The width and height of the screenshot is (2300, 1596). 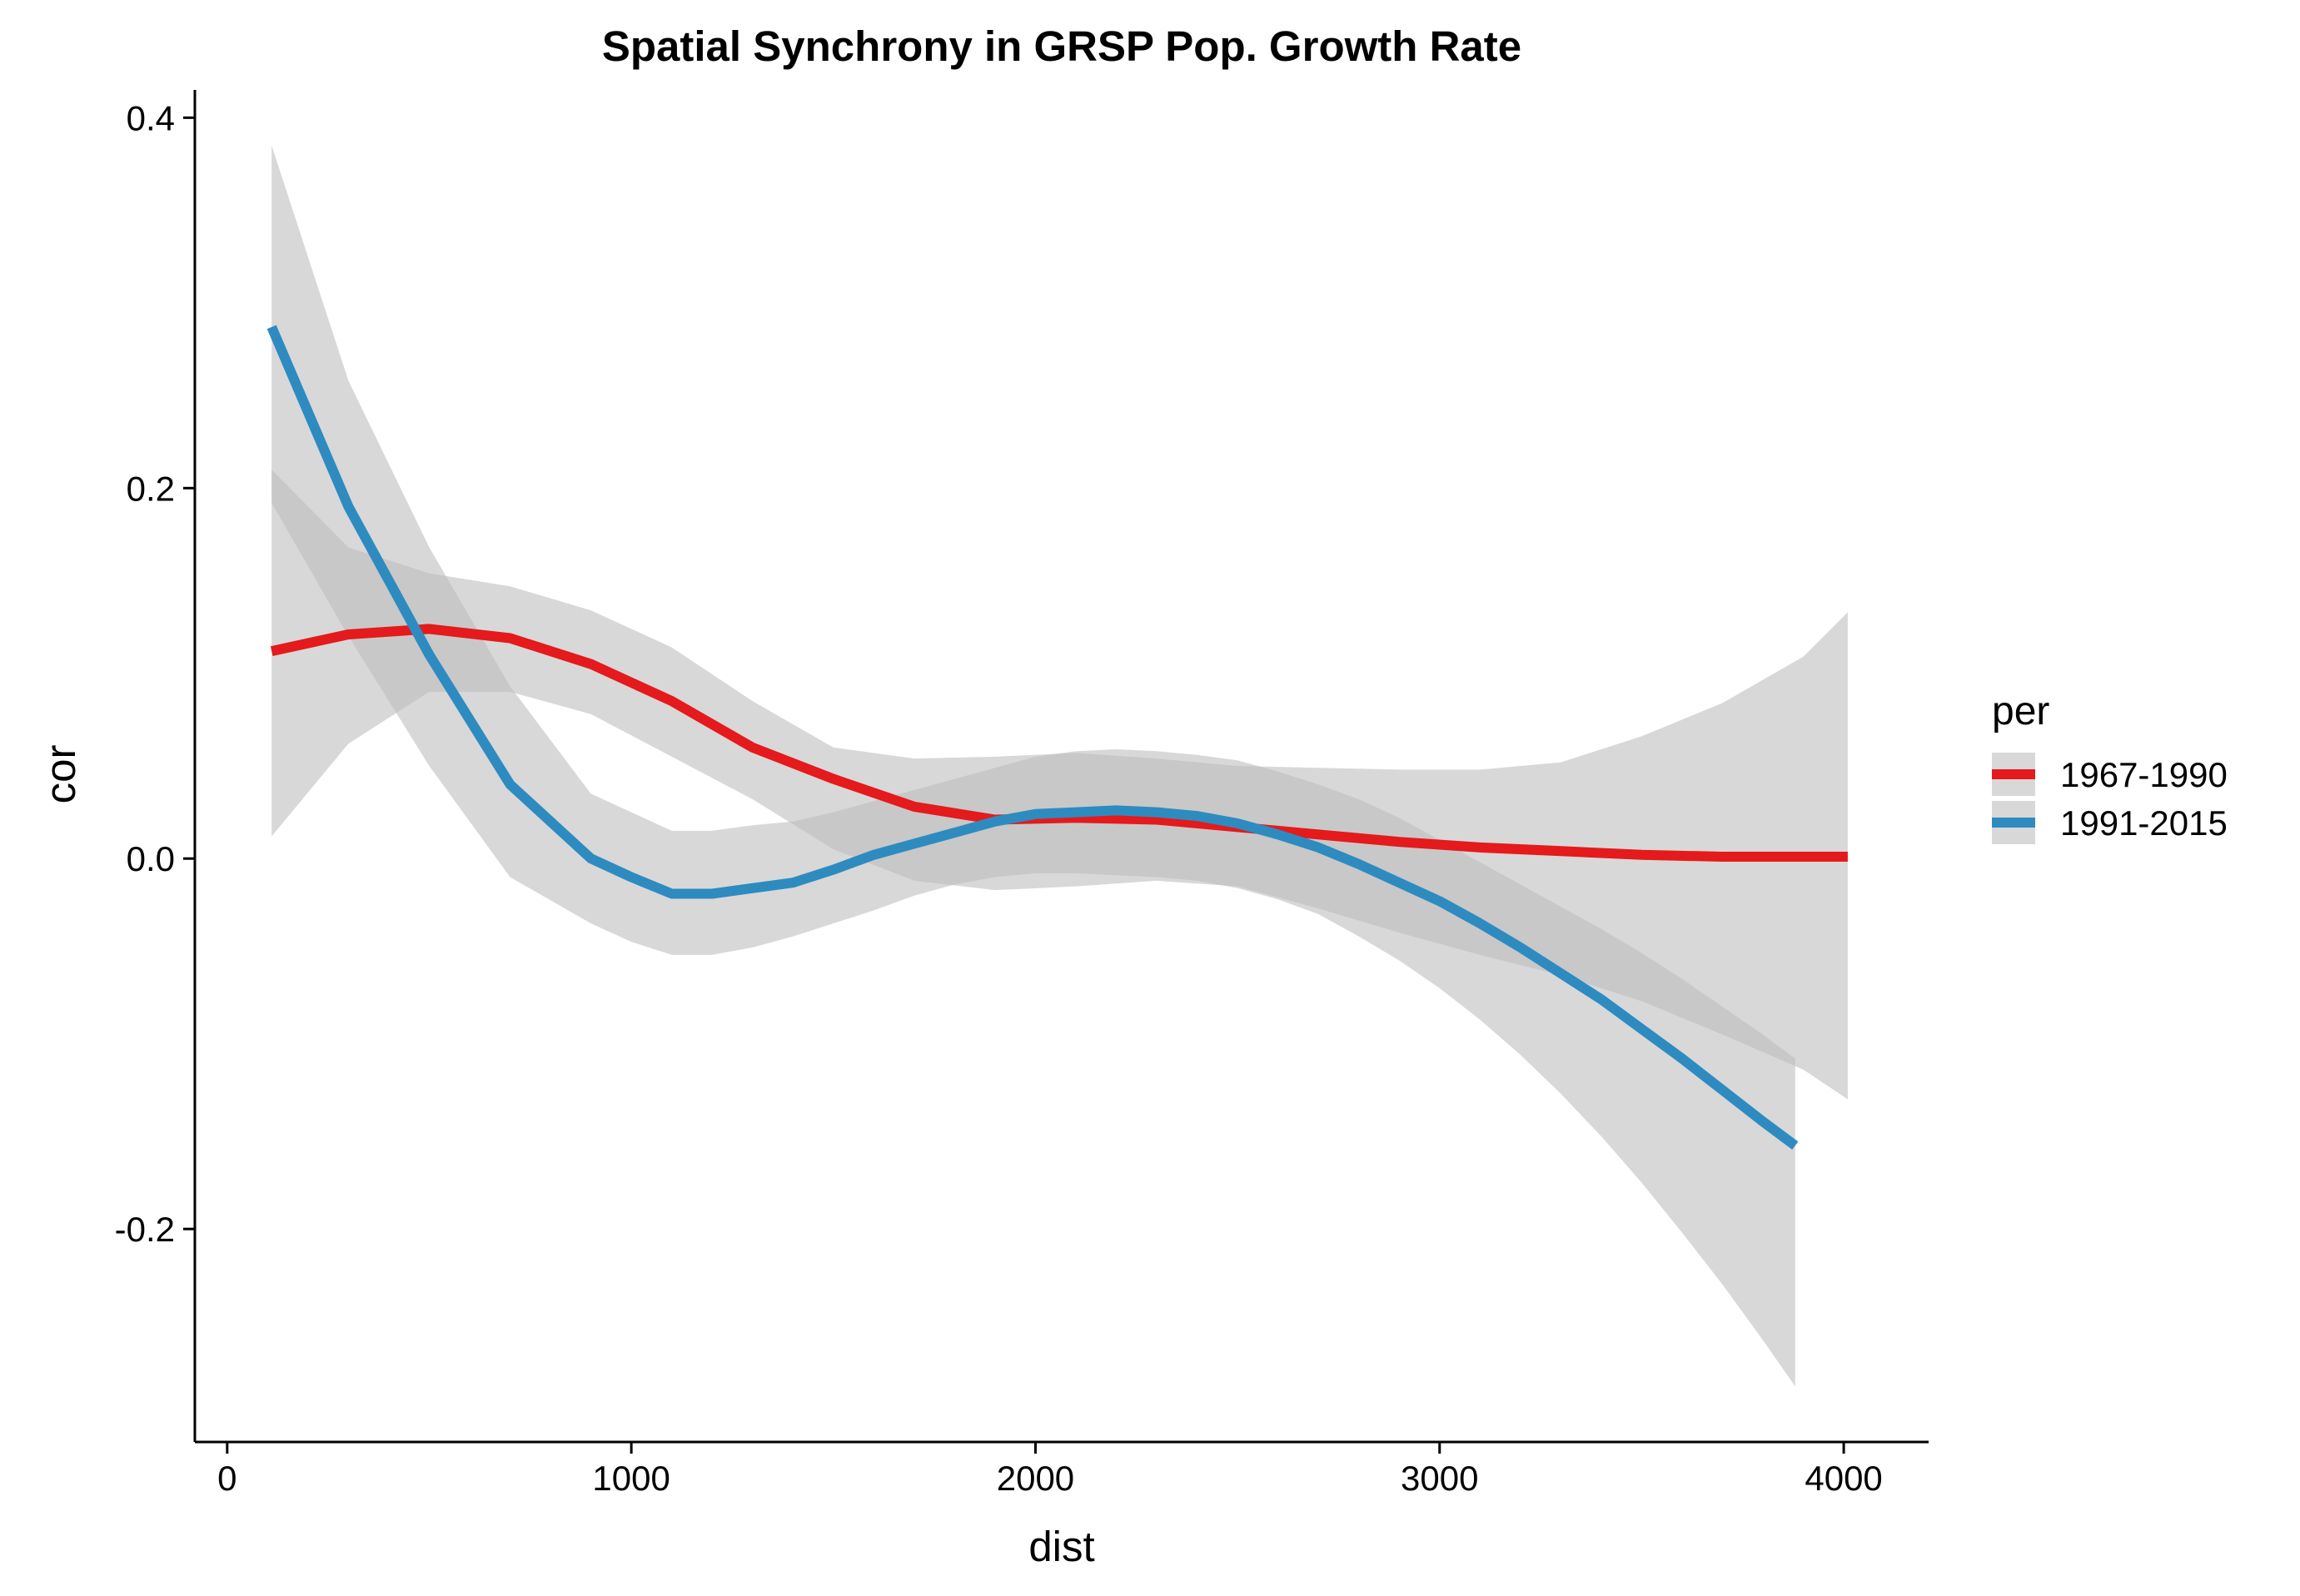 I want to click on series-line-1967-1990, so click(x=1059, y=743).